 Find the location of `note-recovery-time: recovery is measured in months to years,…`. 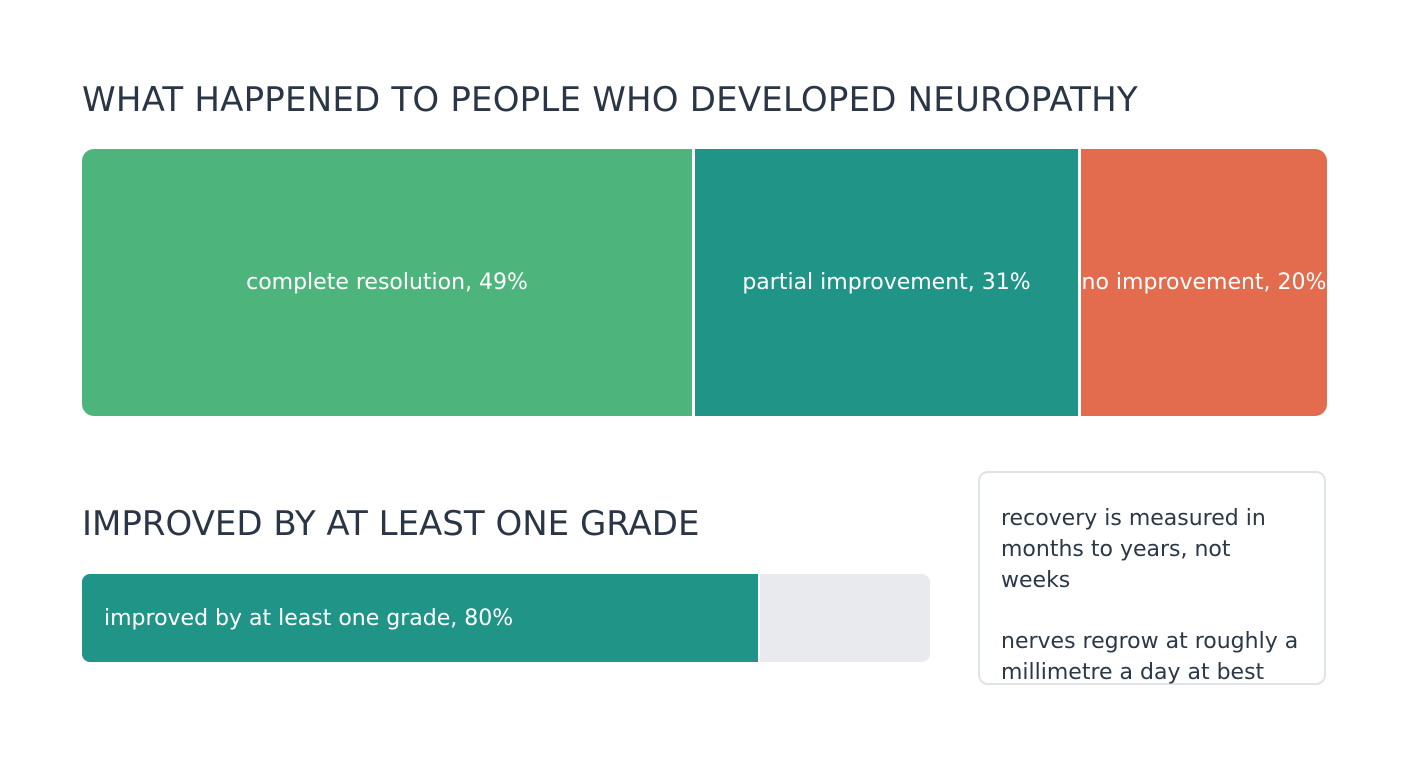

note-recovery-time: recovery is measured in months to years,… is located at coordinates (1133, 549).